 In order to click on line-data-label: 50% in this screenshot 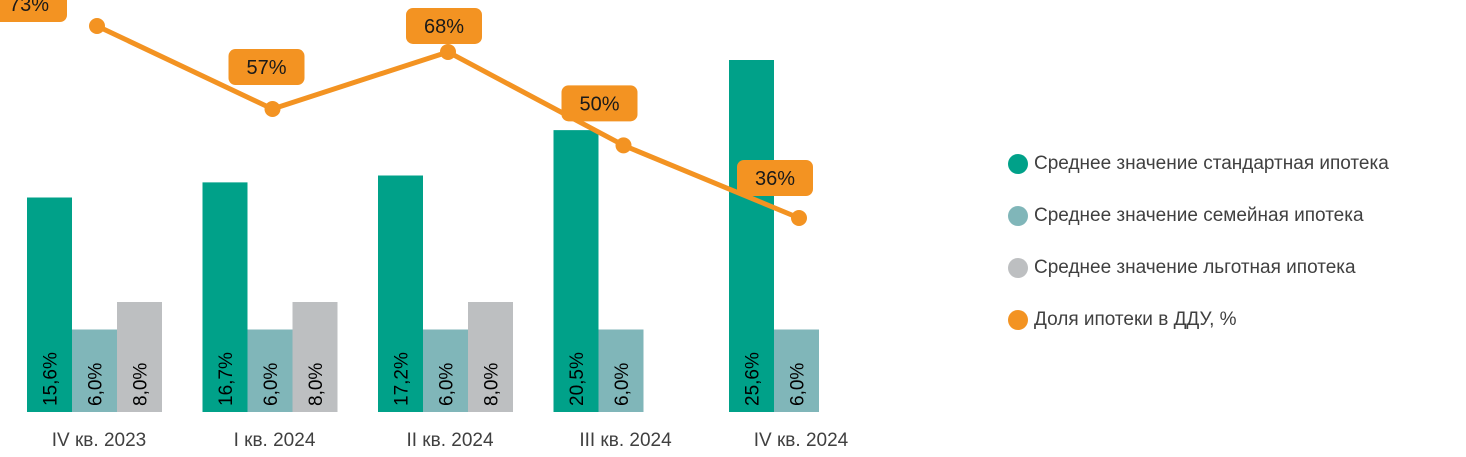, I will do `click(599, 104)`.